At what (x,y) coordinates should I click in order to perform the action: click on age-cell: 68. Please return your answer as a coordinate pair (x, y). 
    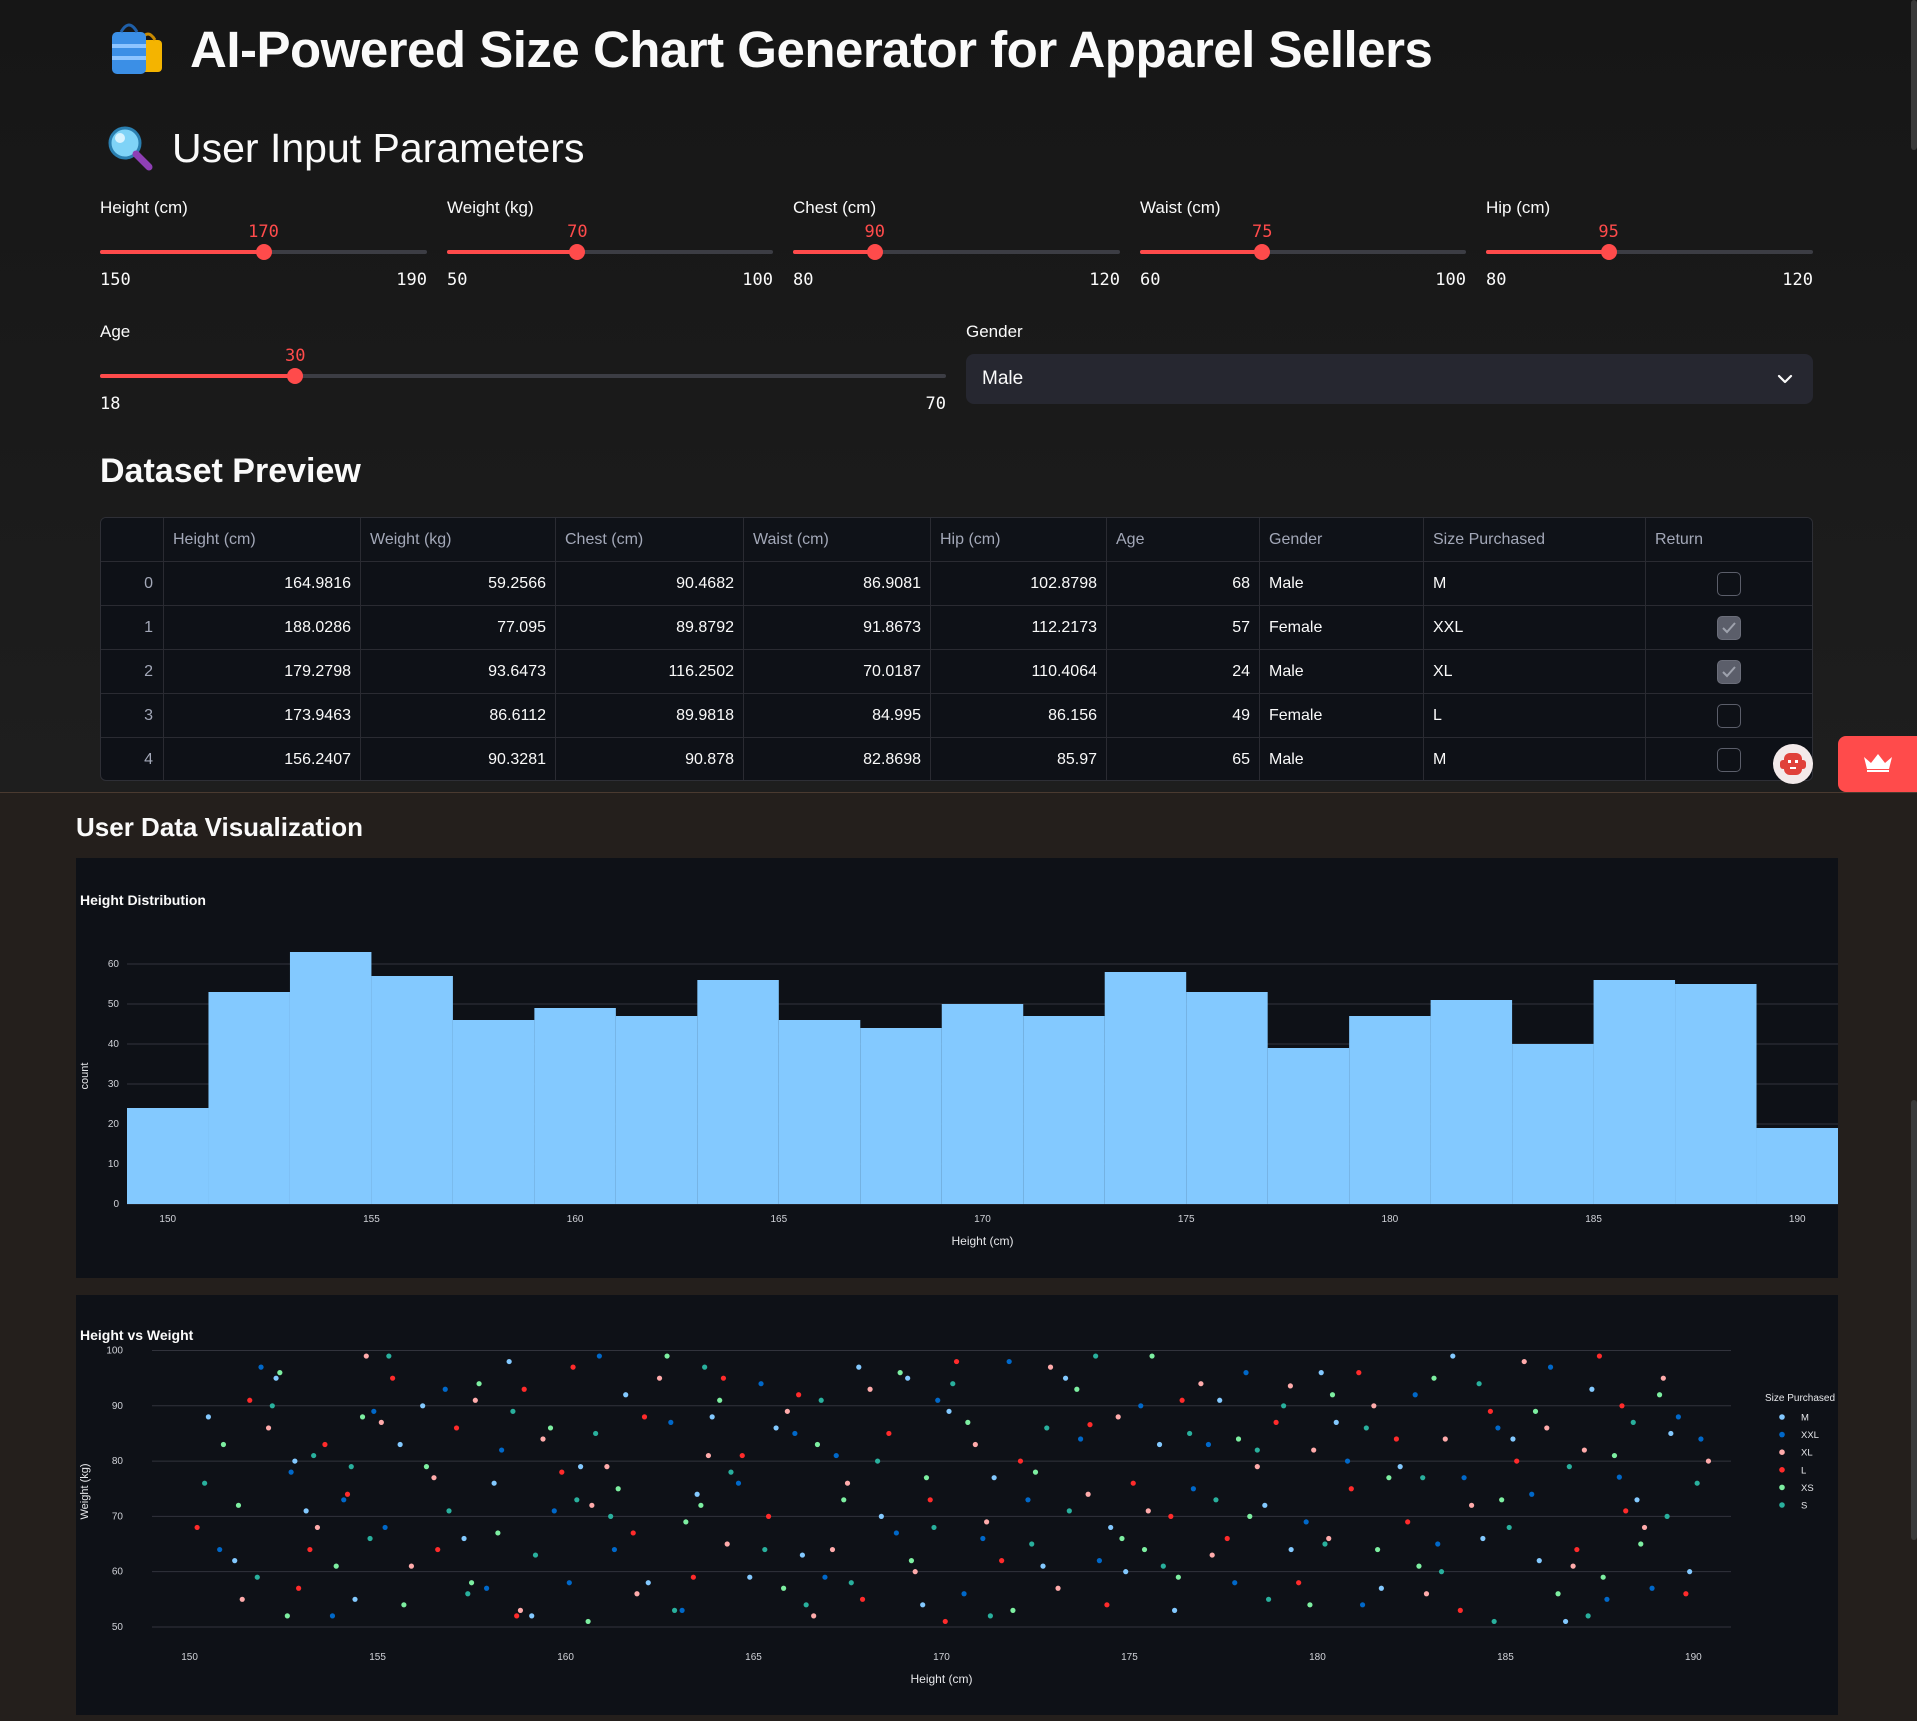
    Looking at the image, I should click on (1183, 583).